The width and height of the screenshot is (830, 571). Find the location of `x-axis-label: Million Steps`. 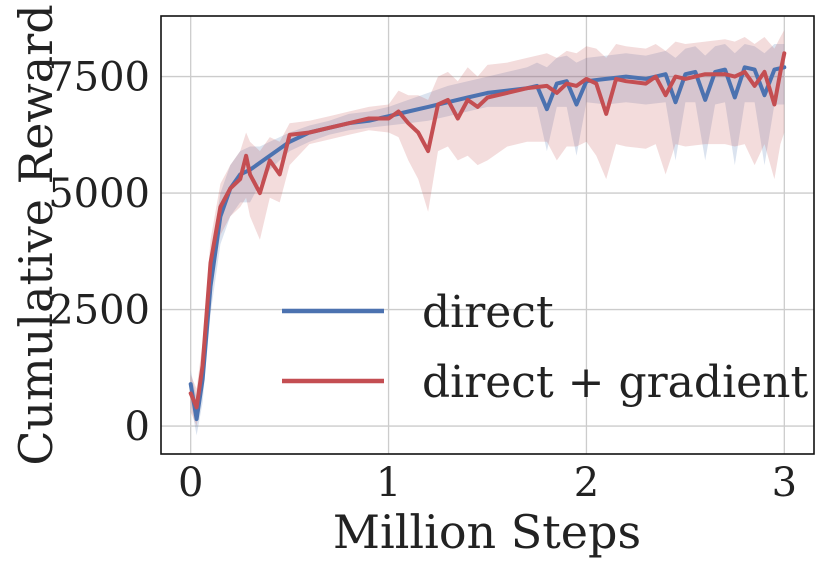

x-axis-label: Million Steps is located at coordinates (487, 532).